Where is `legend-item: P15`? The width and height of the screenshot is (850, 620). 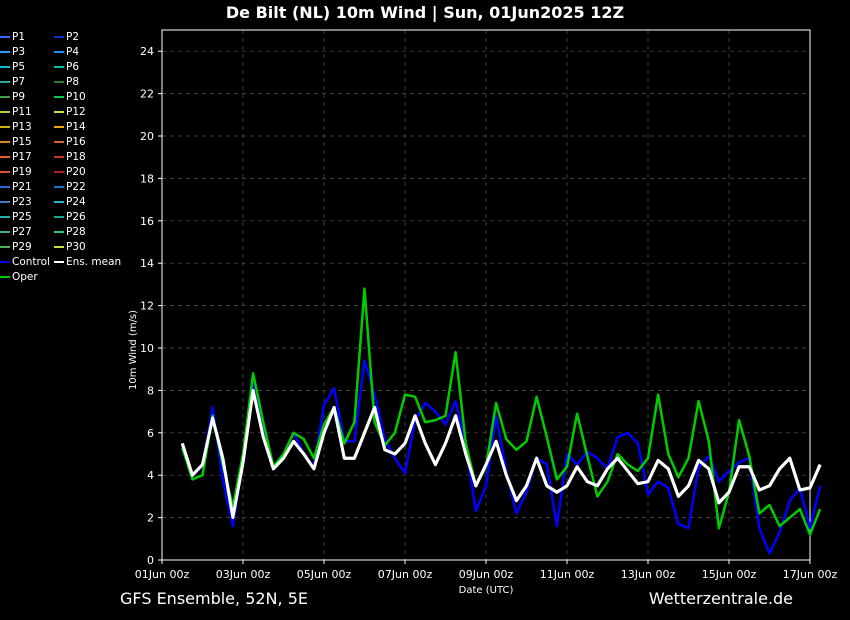 legend-item: P15 is located at coordinates (16, 142).